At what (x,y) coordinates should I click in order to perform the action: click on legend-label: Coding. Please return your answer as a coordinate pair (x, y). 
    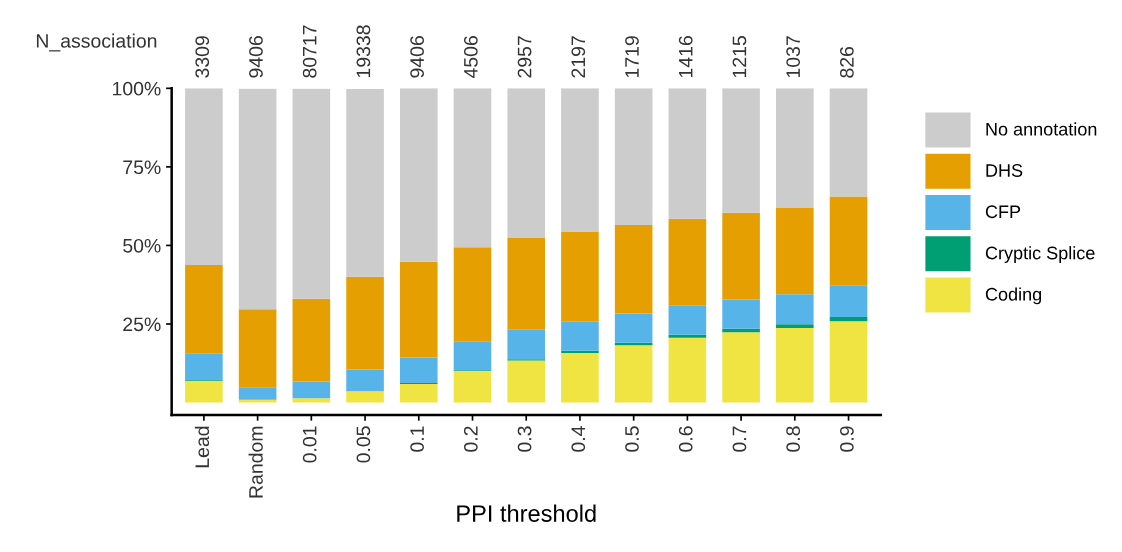
    Looking at the image, I should click on (1013, 296).